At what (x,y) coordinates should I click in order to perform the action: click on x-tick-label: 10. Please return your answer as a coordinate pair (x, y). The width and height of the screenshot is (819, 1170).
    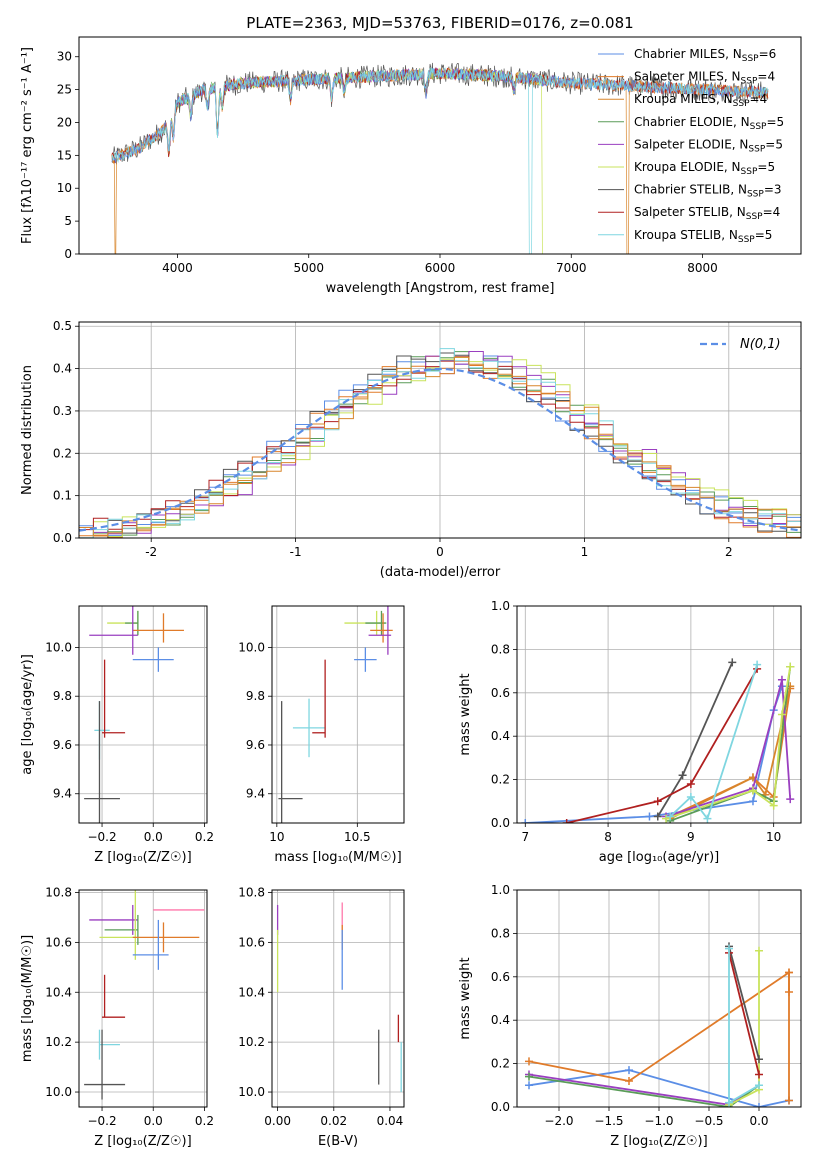
    Looking at the image, I should click on (773, 837).